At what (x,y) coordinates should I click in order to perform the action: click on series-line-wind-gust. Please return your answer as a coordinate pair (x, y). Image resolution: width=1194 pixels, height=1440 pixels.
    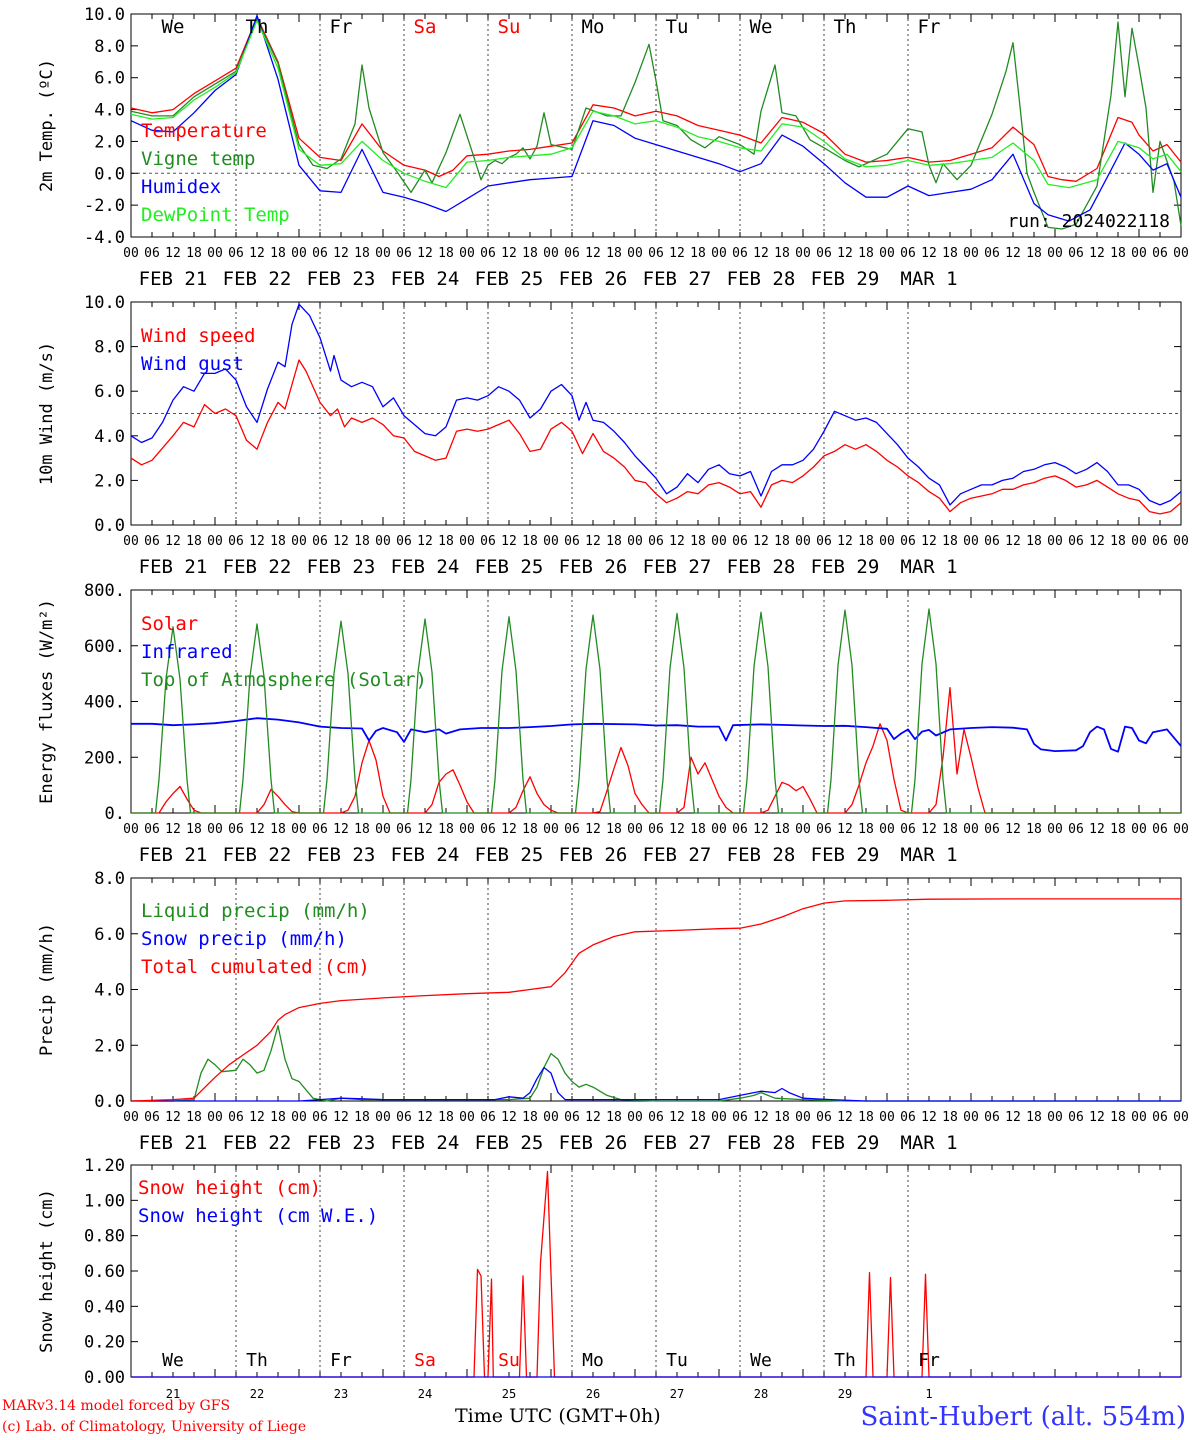
    Looking at the image, I should click on (656, 404).